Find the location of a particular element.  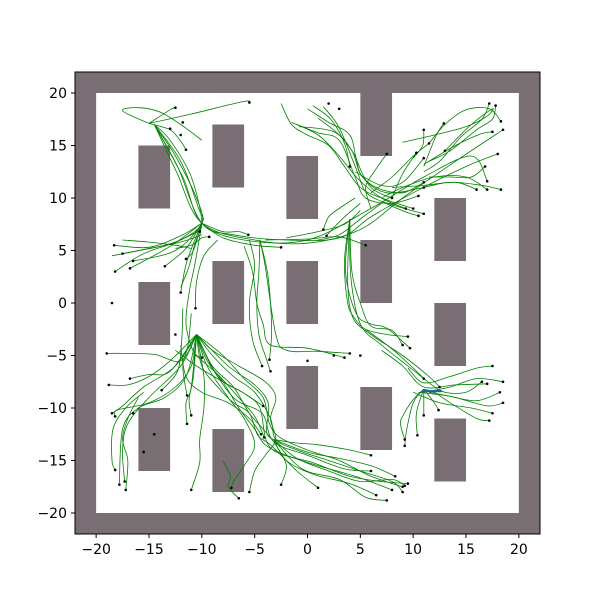

y-tick-label-4: 0 is located at coordinates (62, 304).